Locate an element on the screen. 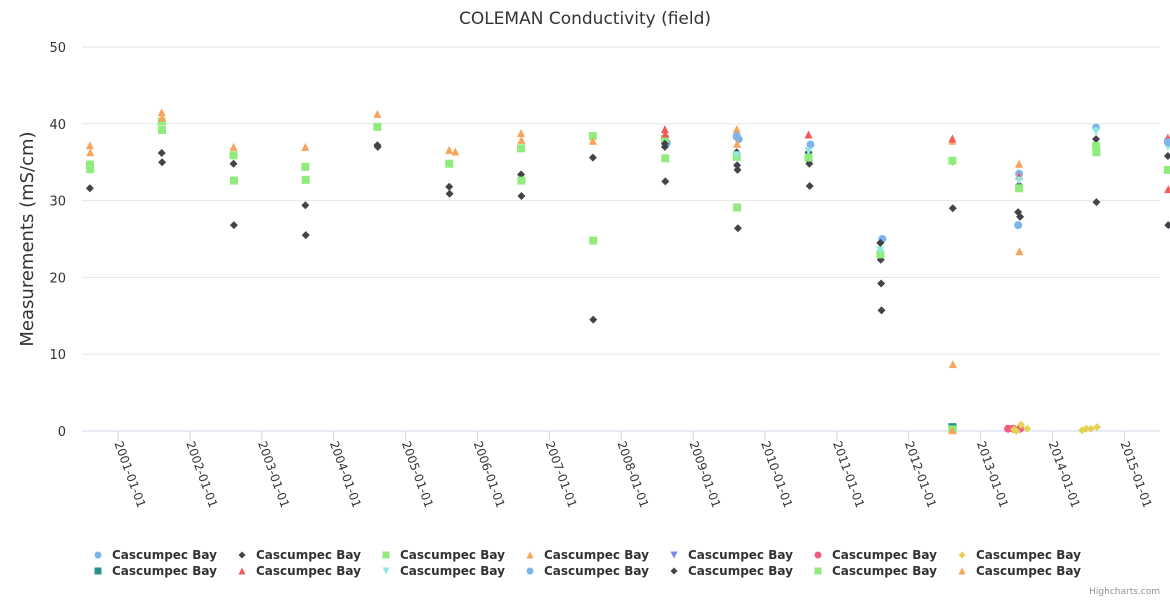 This screenshot has height=600, width=1170. credits-link: Highcharts.com is located at coordinates (1124, 592).